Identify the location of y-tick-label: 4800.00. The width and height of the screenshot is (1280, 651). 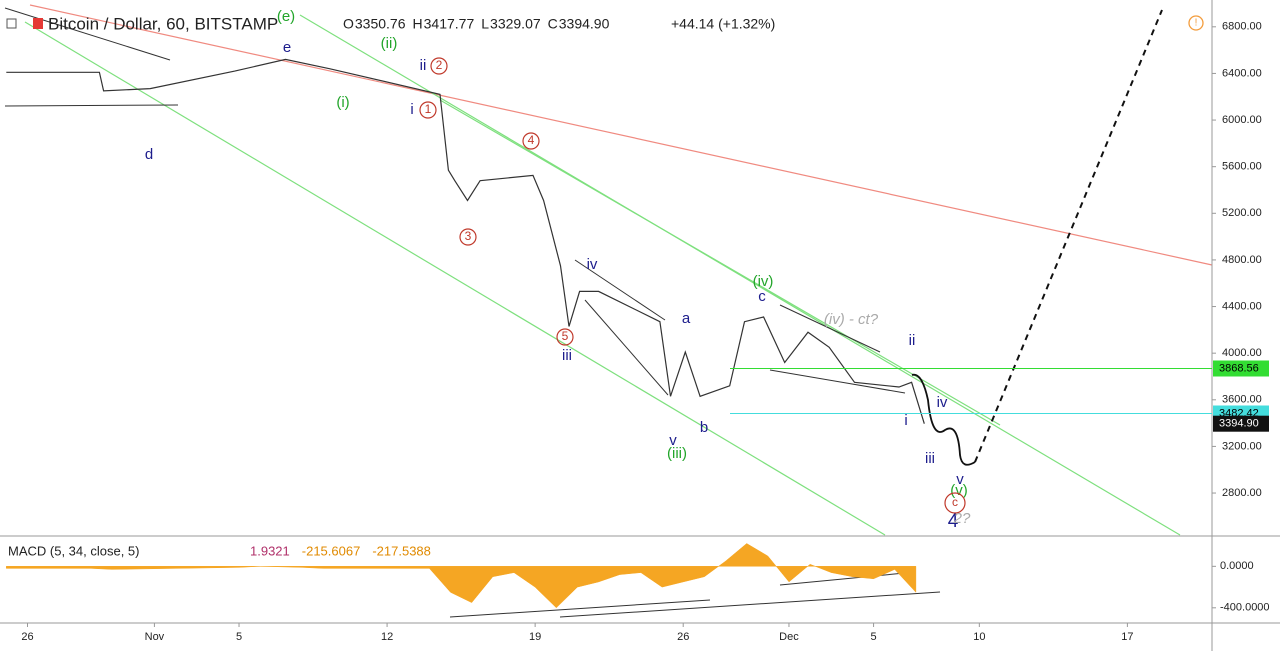
(1242, 260).